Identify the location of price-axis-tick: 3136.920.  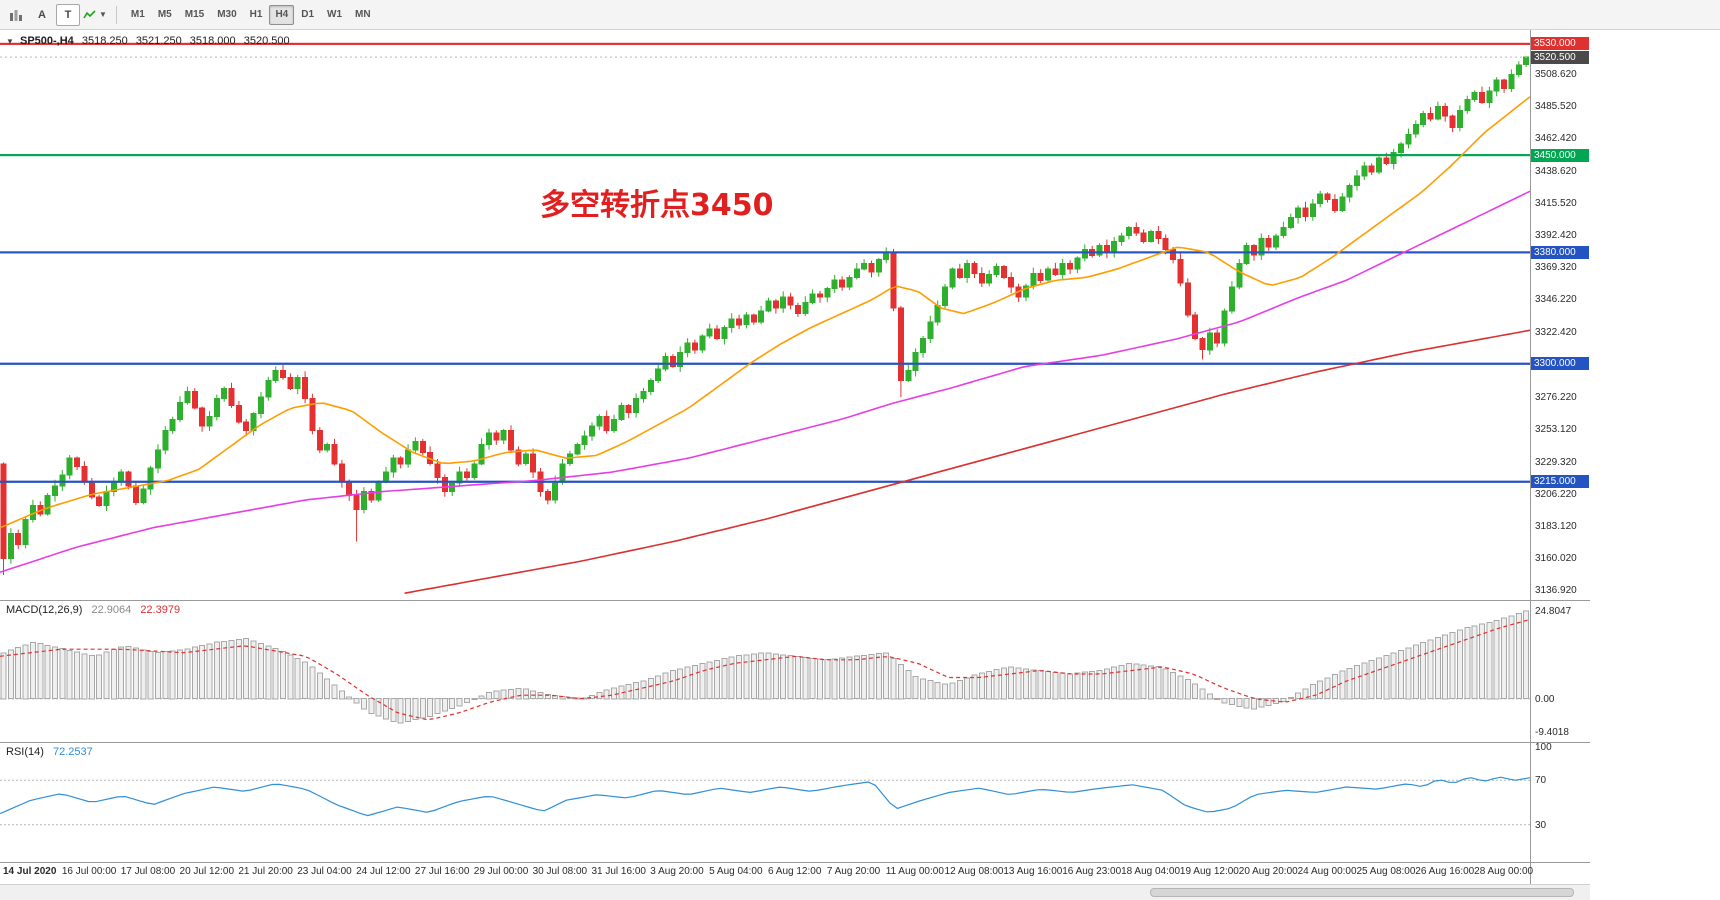
(1556, 591).